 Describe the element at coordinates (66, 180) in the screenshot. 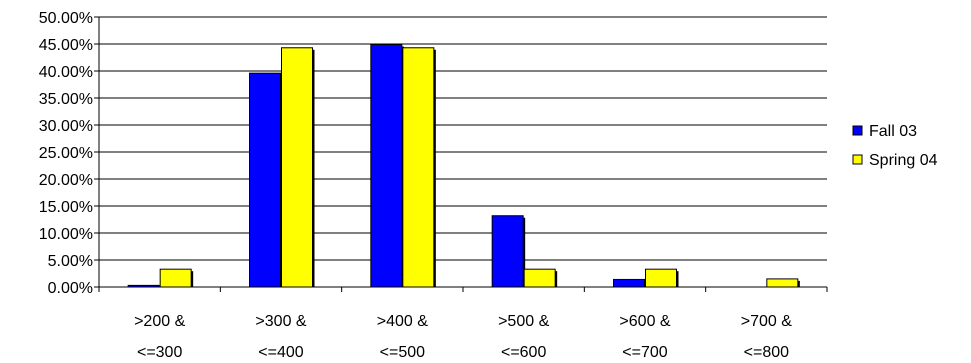

I see `y-tick-label: 20.00%` at that location.